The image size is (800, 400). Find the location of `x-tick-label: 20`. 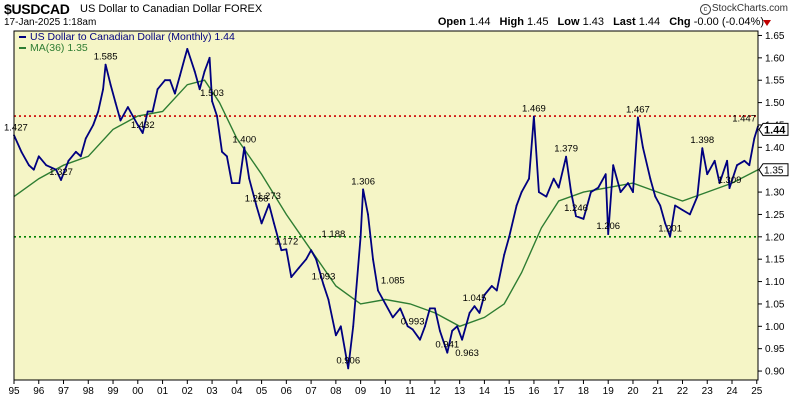

x-tick-label: 20 is located at coordinates (633, 391).